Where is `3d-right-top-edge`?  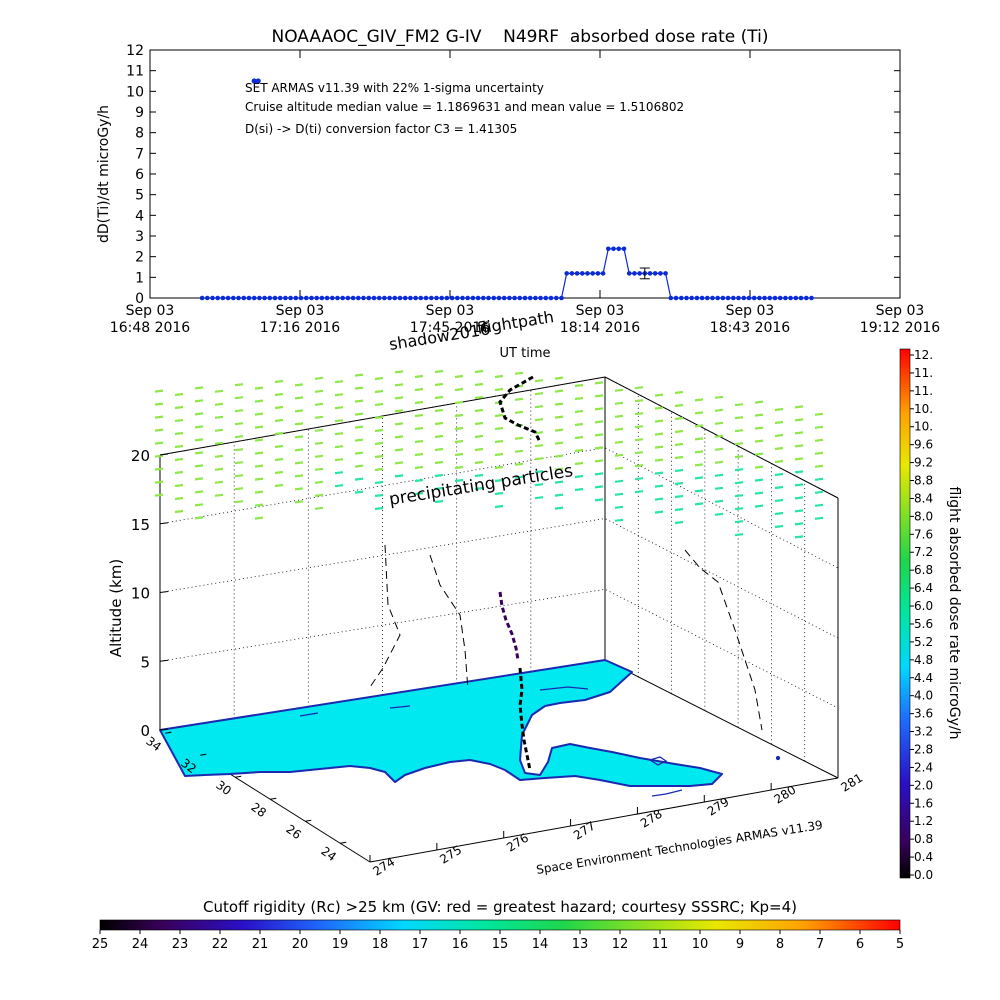 3d-right-top-edge is located at coordinates (721, 437).